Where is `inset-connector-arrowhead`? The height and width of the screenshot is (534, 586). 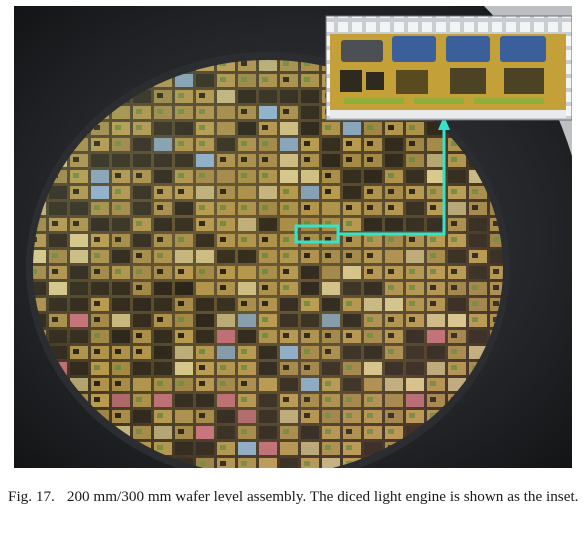
inset-connector-arrowhead is located at coordinates (444, 123).